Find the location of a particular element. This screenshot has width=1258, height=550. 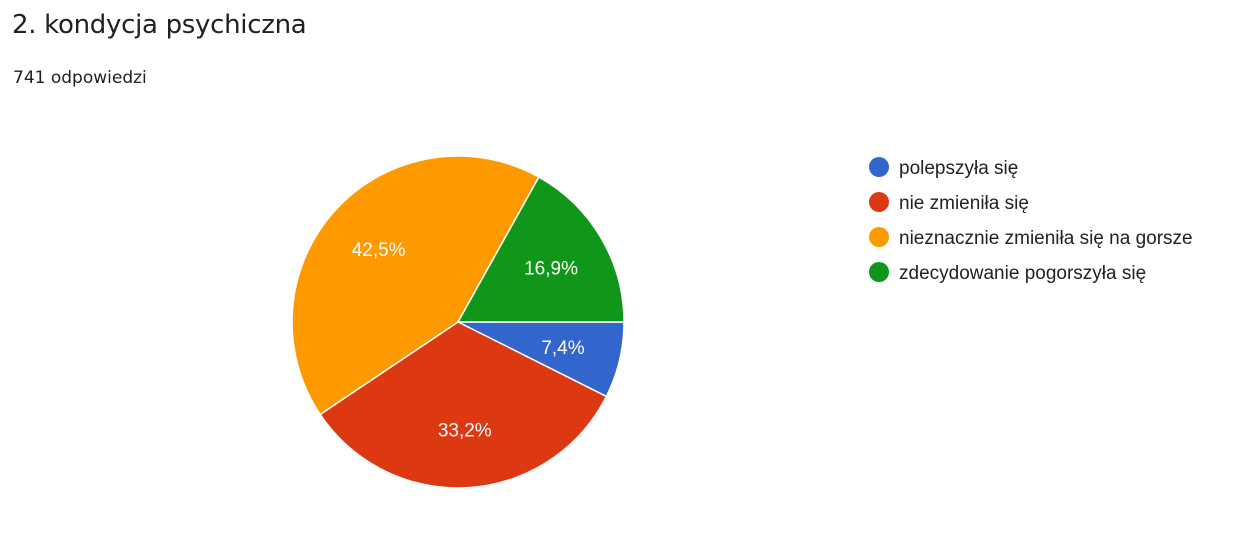

response-count: 741 odpowiedzi is located at coordinates (80, 78).